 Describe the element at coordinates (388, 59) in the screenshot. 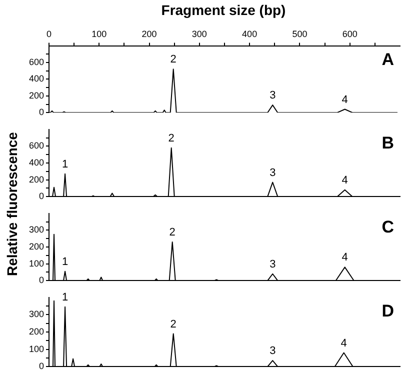

I see `chart-title: A` at that location.